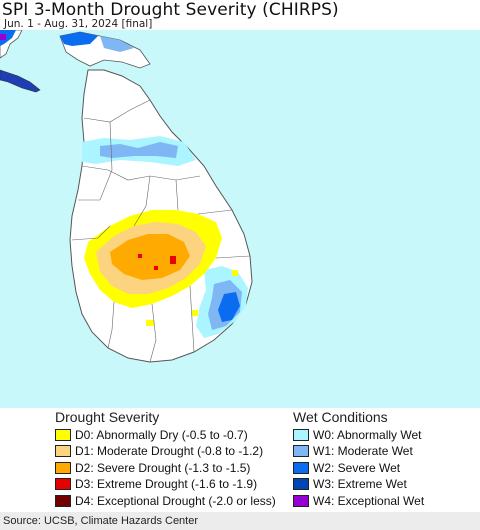 This screenshot has height=530, width=480. Describe the element at coordinates (166, 484) in the screenshot. I see `drought-legend-label: D3: Extreme Drought (-1.6 to -1.9)` at that location.